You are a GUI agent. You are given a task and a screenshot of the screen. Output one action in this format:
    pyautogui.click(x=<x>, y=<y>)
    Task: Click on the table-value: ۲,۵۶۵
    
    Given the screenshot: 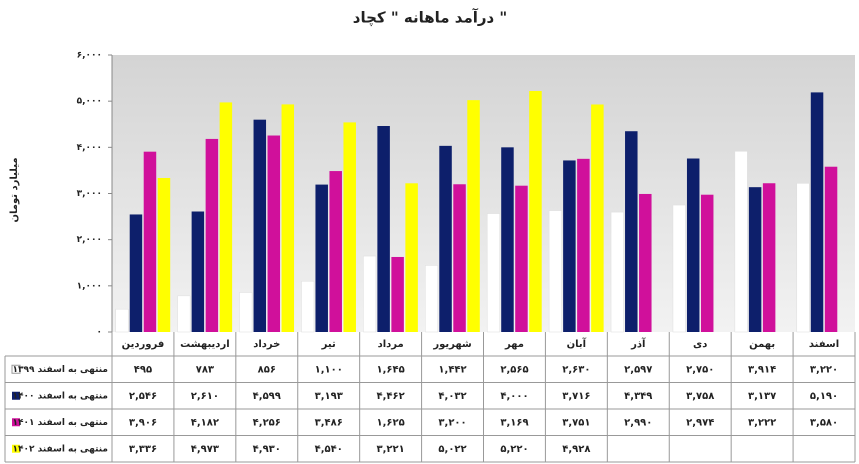 What is the action you would take?
    pyautogui.click(x=514, y=369)
    